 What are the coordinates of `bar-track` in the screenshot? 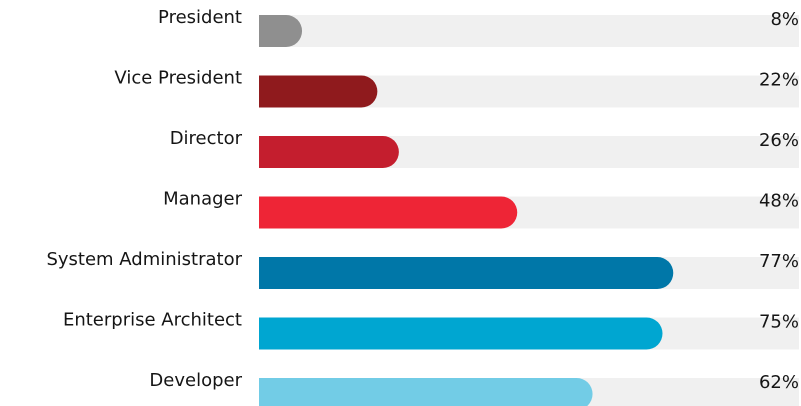 It's located at (529, 31).